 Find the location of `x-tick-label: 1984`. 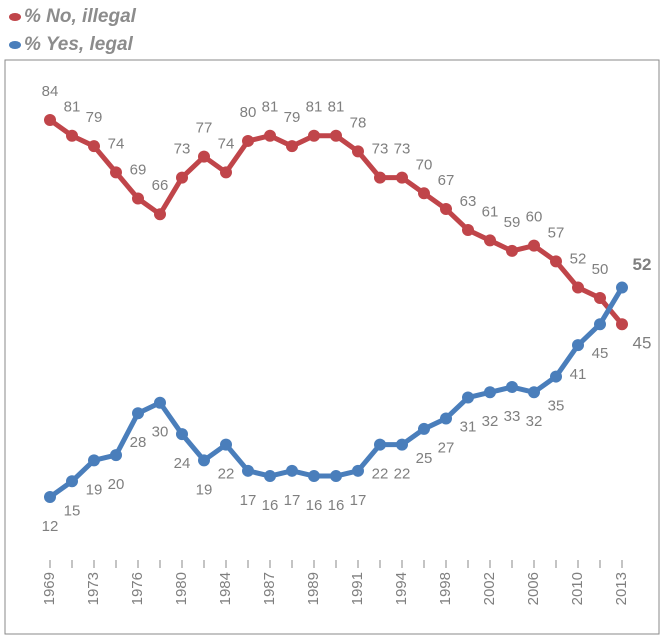

x-tick-label: 1984 is located at coordinates (225, 588).